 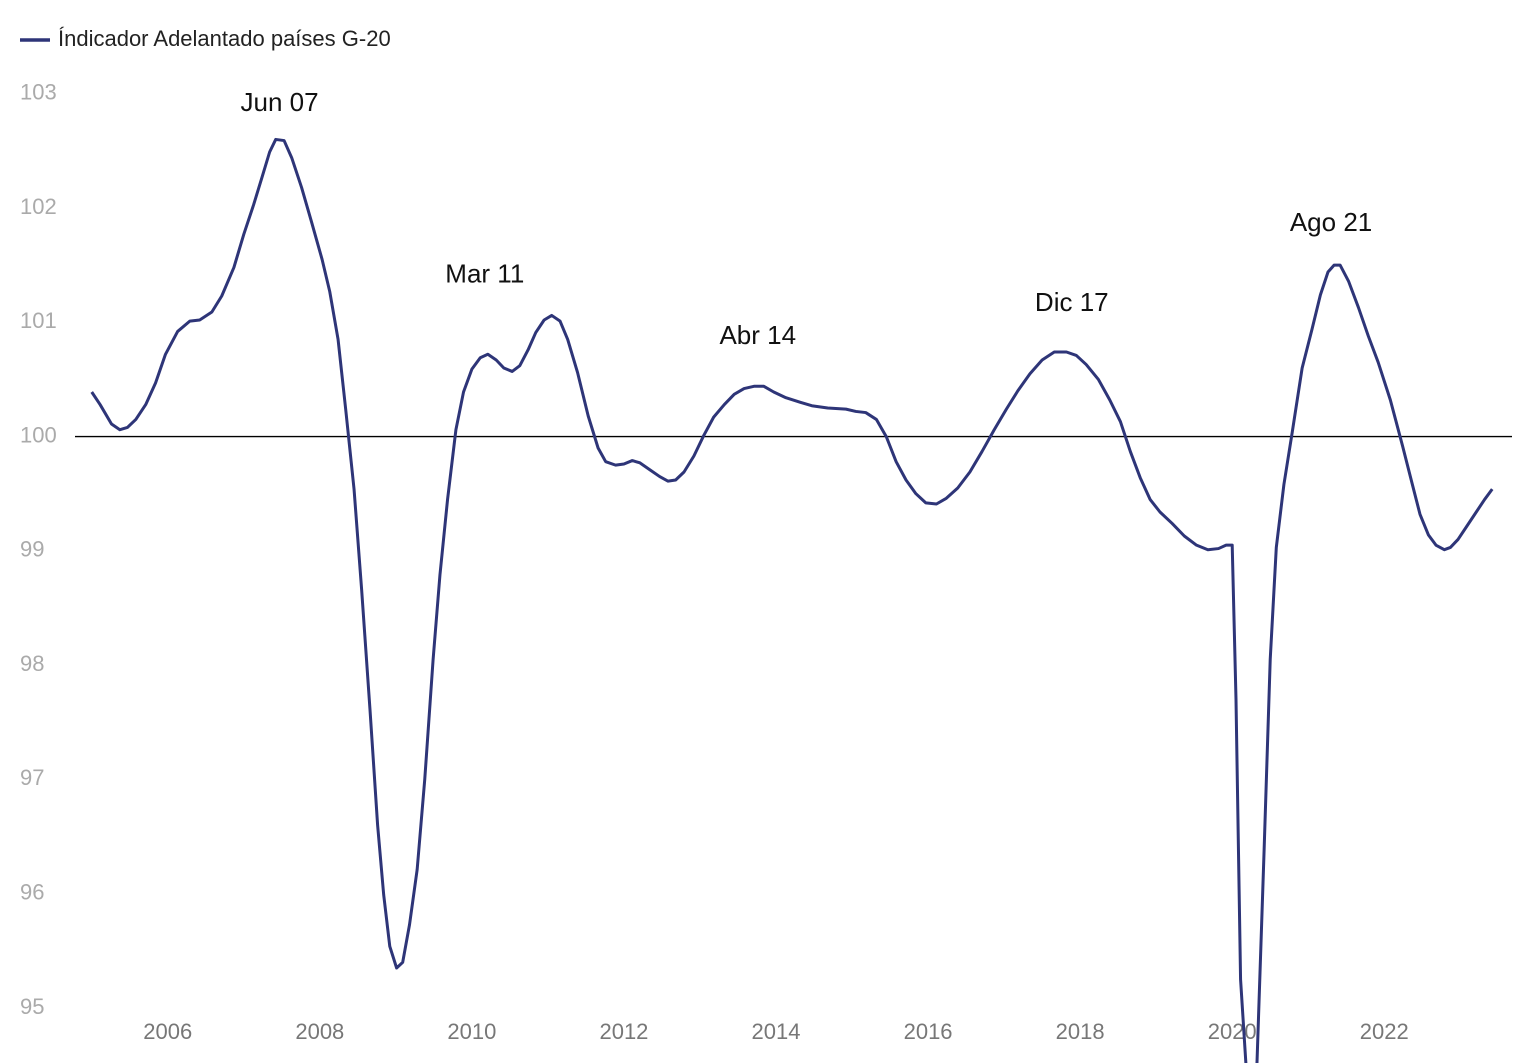 I want to click on x-tick-label: 2008, so click(x=319, y=1031).